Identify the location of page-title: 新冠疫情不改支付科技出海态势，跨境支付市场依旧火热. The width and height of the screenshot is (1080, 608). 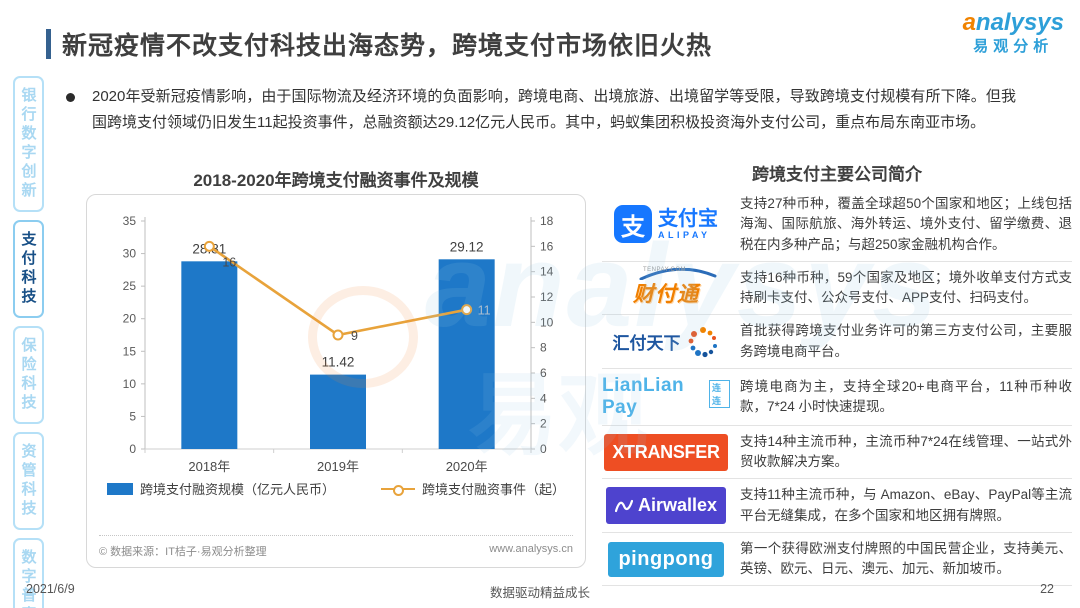
(379, 44).